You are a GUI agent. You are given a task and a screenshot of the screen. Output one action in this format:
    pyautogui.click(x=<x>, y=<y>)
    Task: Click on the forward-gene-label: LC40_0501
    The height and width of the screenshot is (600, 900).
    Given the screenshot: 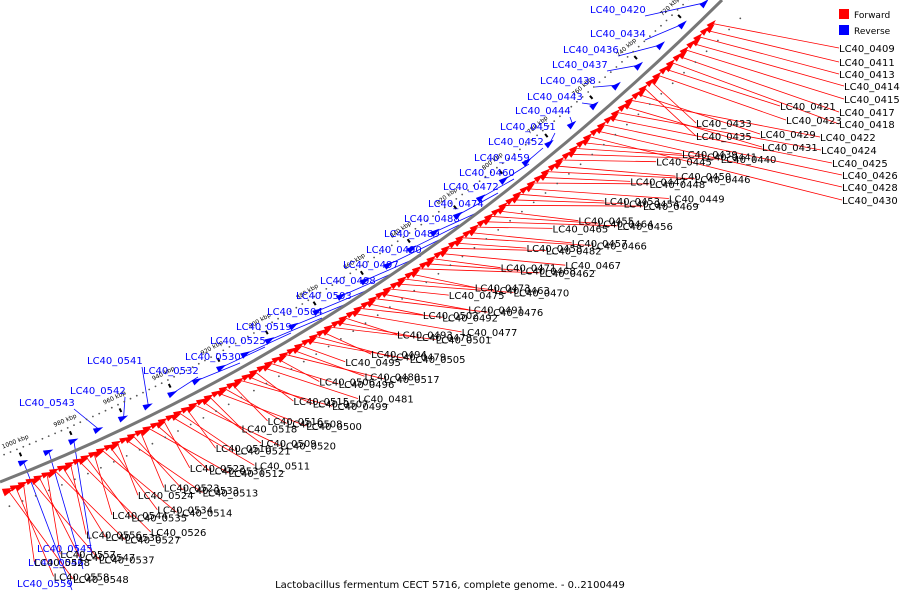 What is the action you would take?
    pyautogui.click(x=464, y=341)
    